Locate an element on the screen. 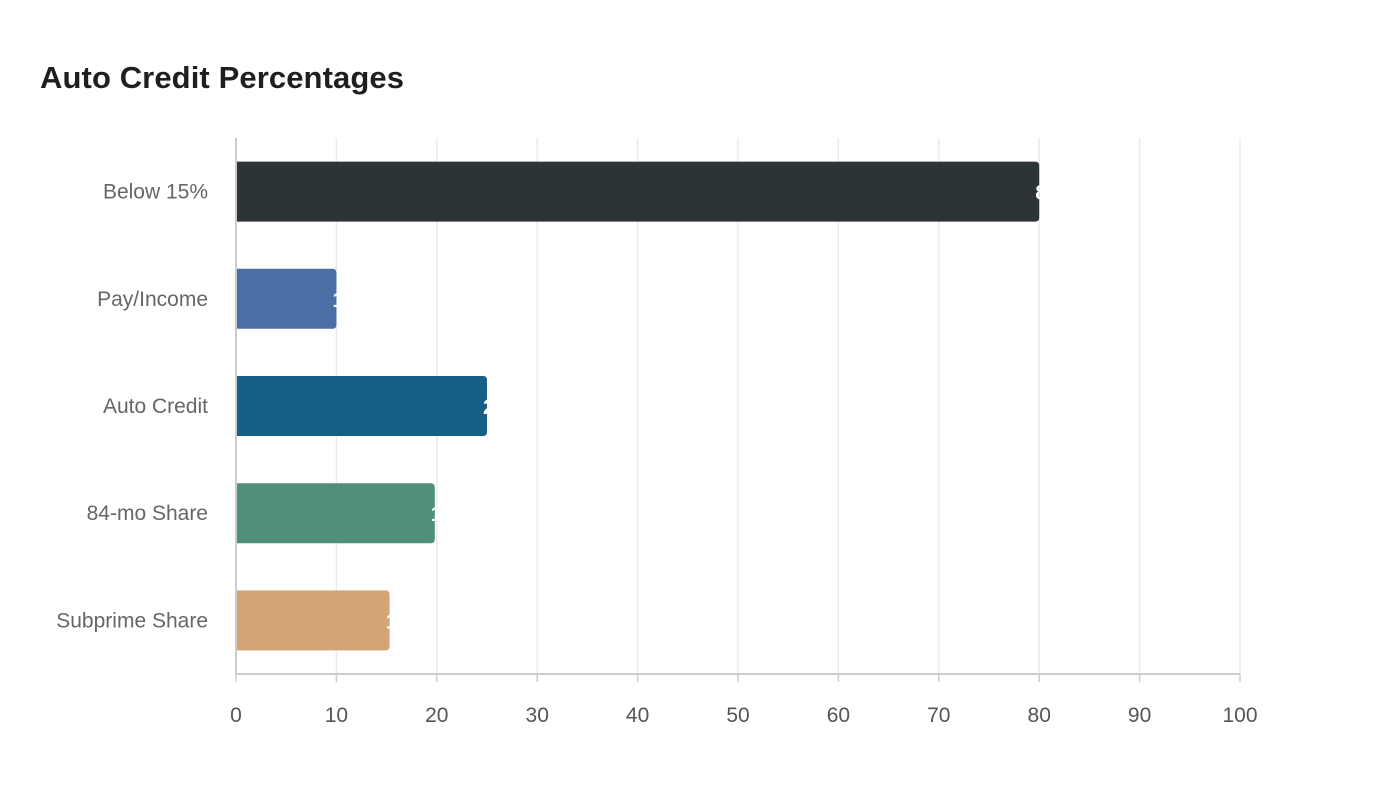 This screenshot has width=1400, height=800. category-label: Subprime Share is located at coordinates (132, 620).